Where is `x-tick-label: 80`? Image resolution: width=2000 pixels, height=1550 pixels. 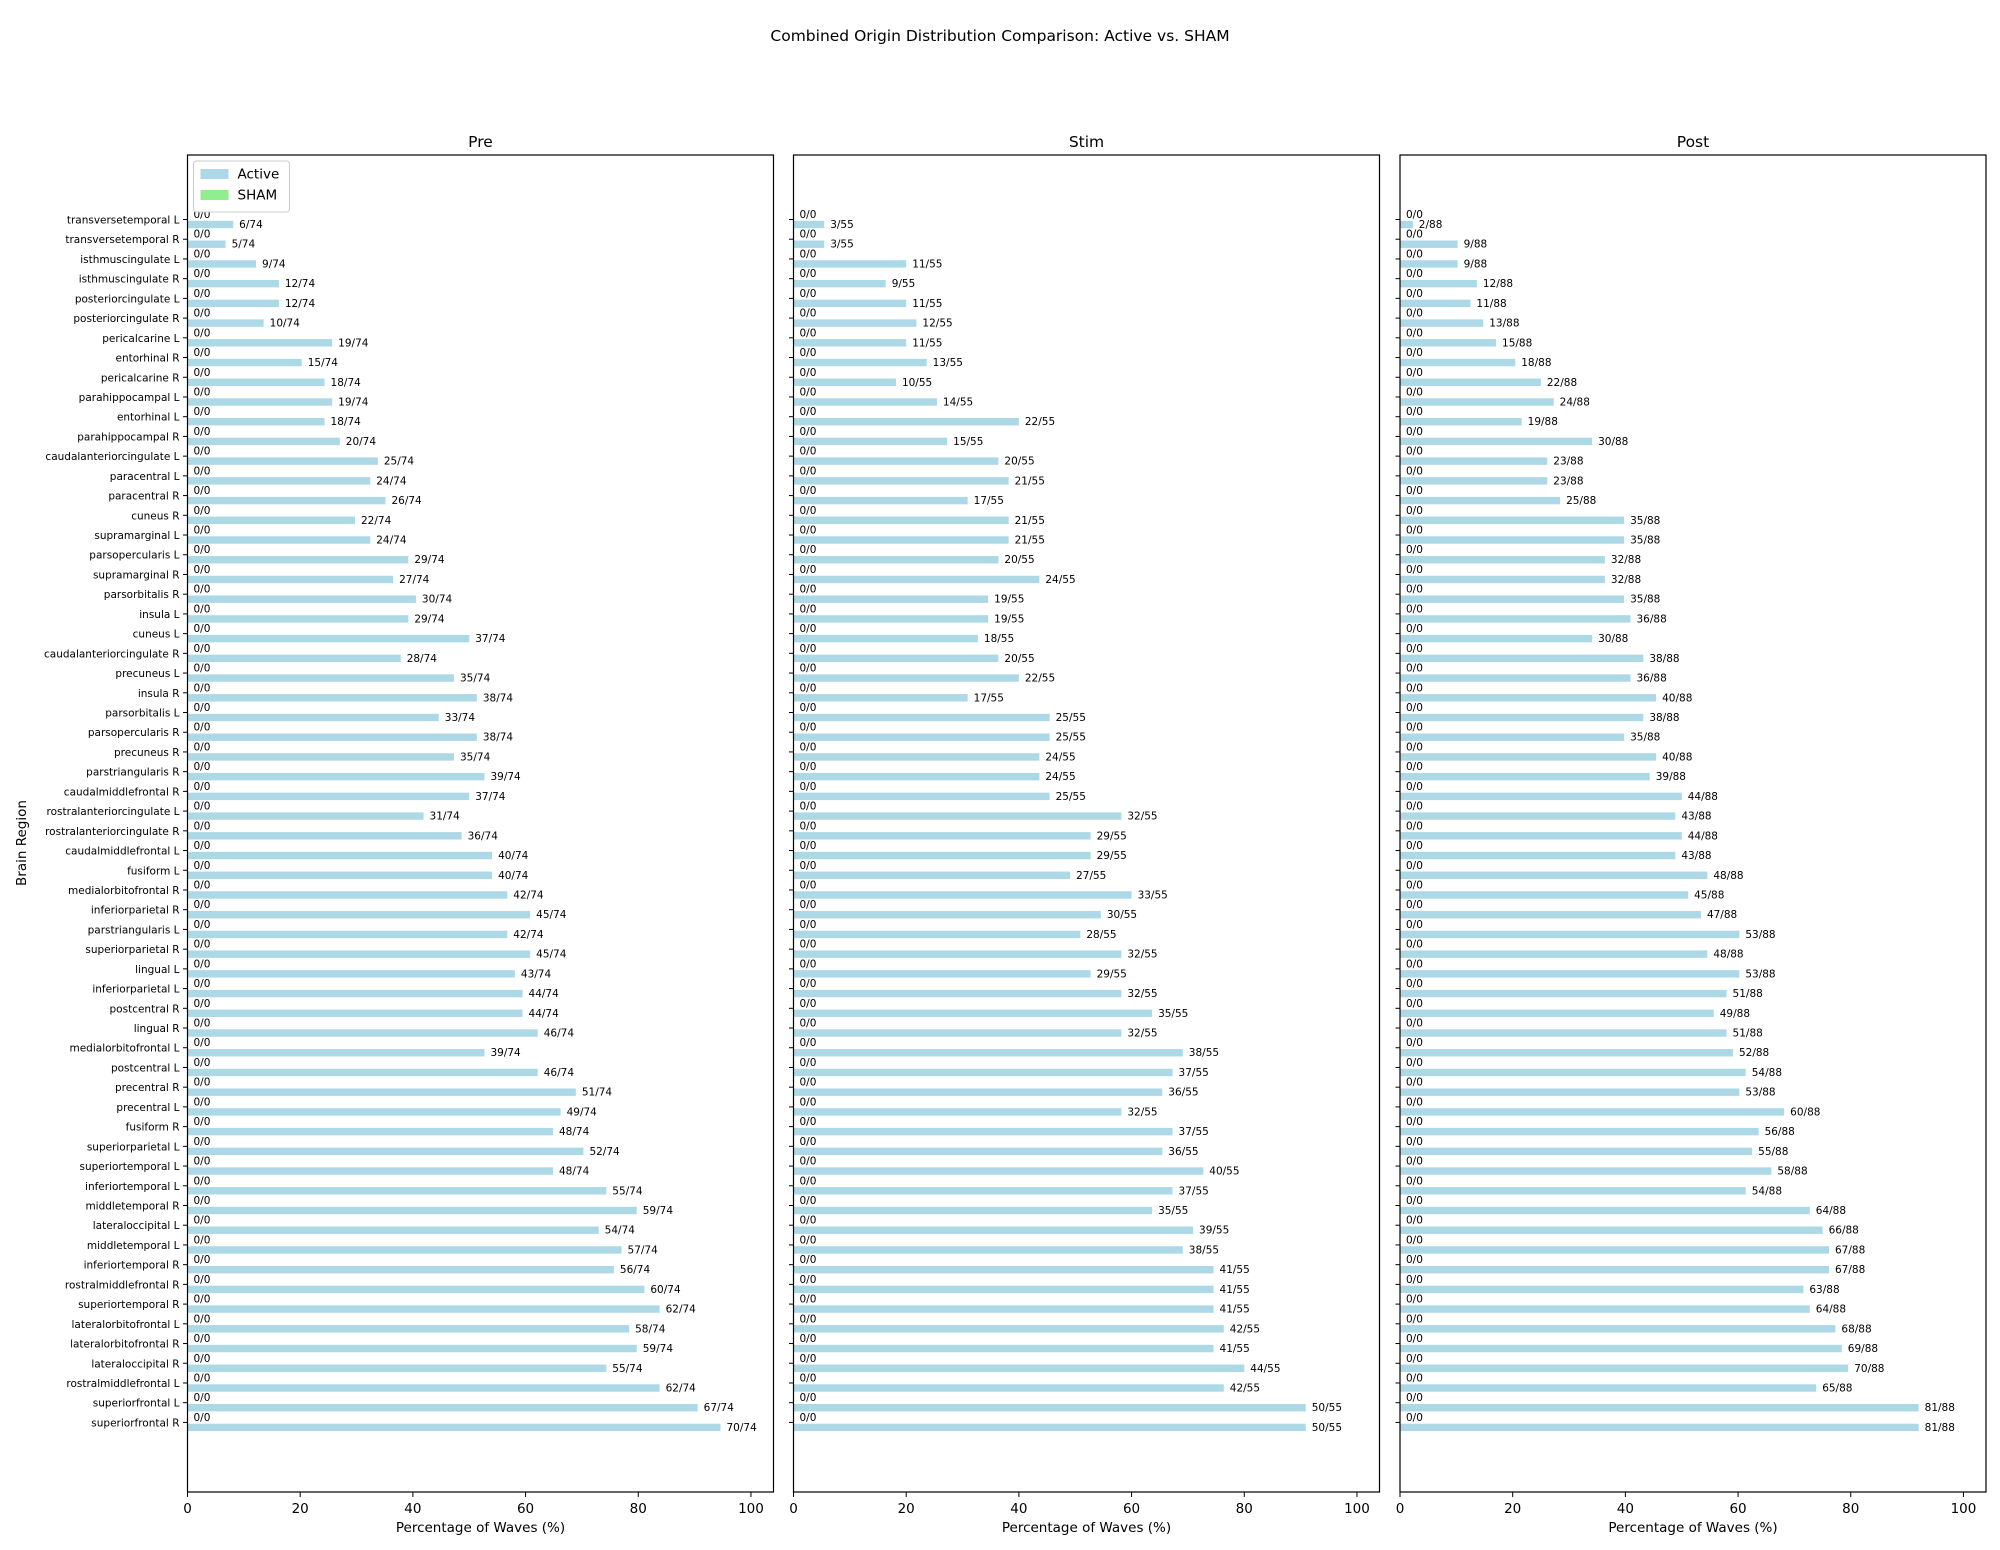 x-tick-label: 80 is located at coordinates (1850, 1509).